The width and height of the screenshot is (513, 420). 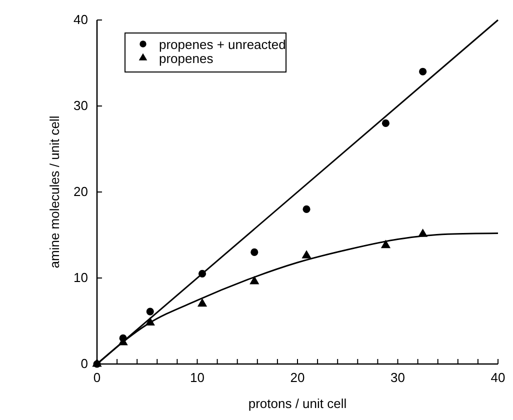 What do you see at coordinates (81, 192) in the screenshot?
I see `y-tick-label: 20` at bounding box center [81, 192].